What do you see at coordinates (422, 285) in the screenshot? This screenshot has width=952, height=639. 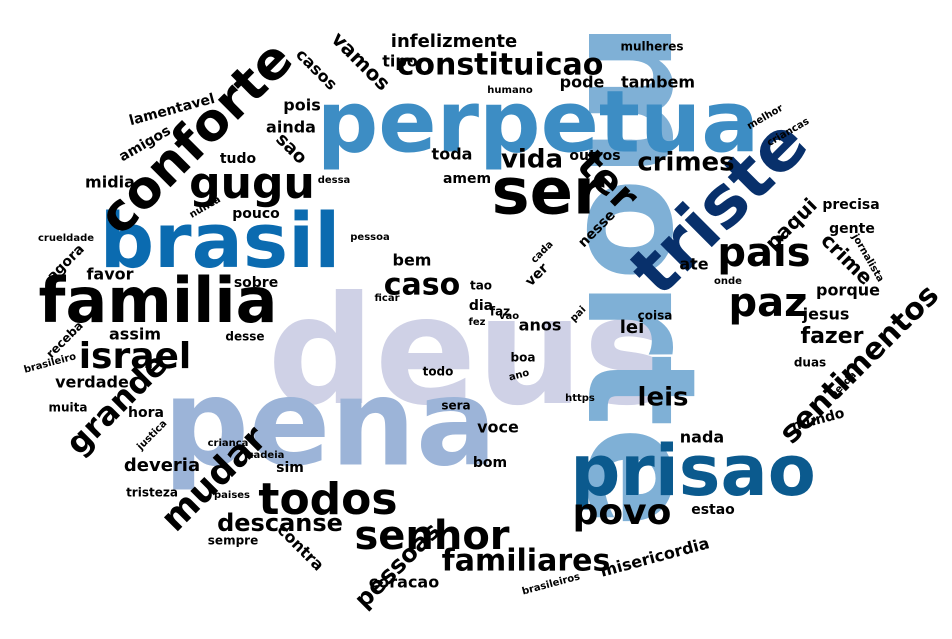 I see `word-caso: caso` at bounding box center [422, 285].